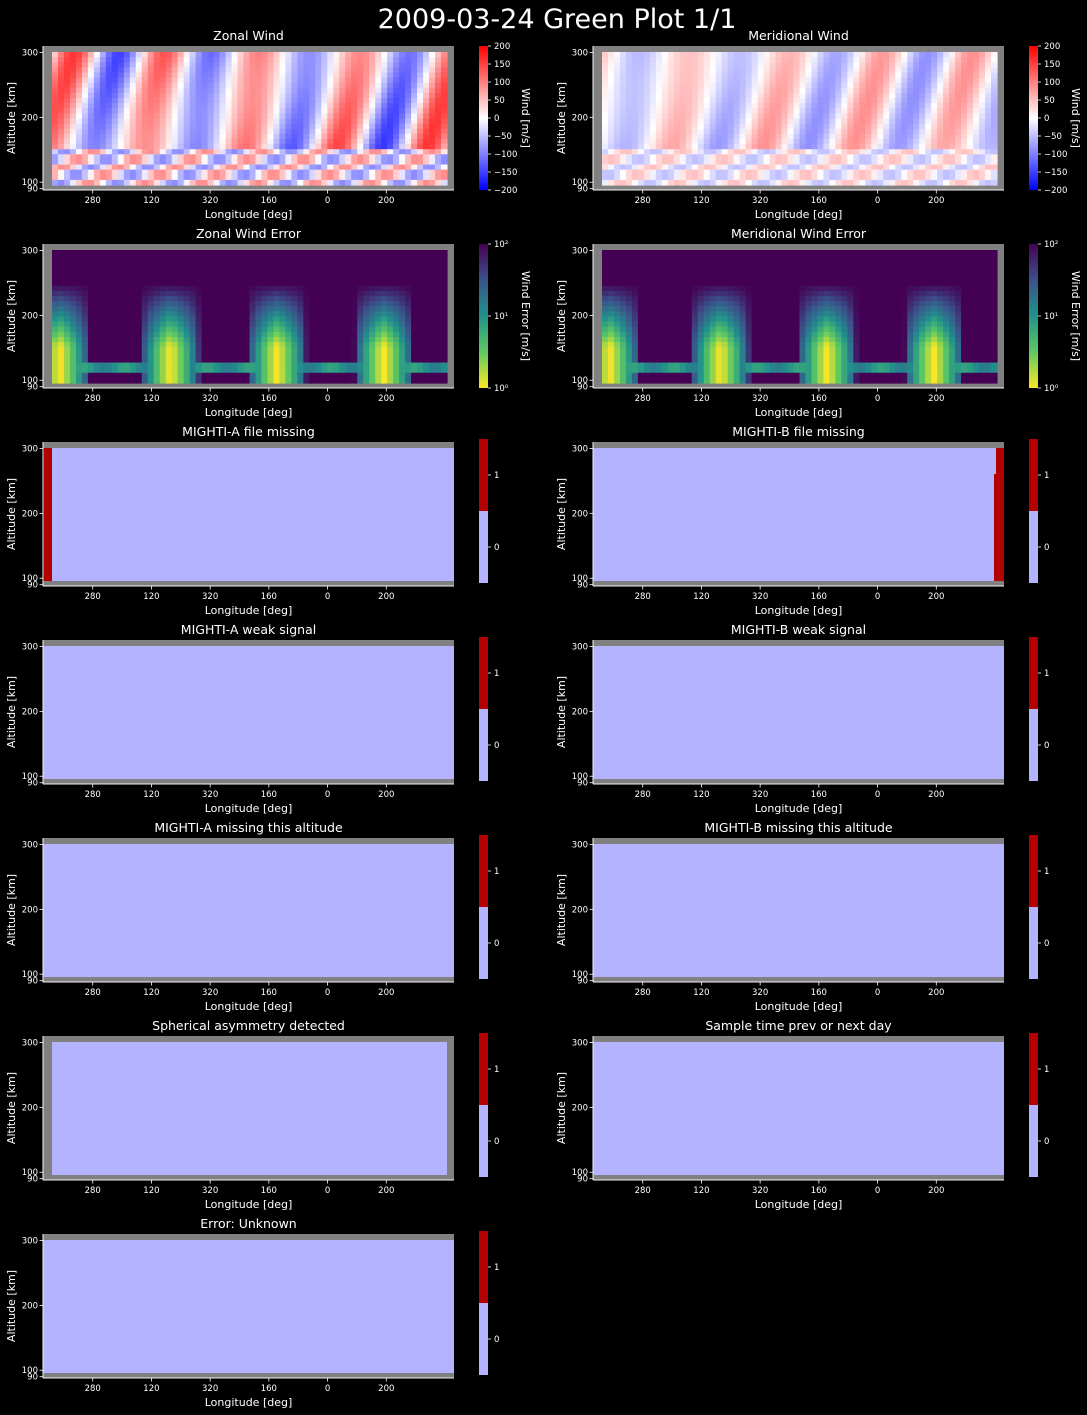 Image resolution: width=1087 pixels, height=1415 pixels. I want to click on colorbar-tick-label: −150, so click(505, 173).